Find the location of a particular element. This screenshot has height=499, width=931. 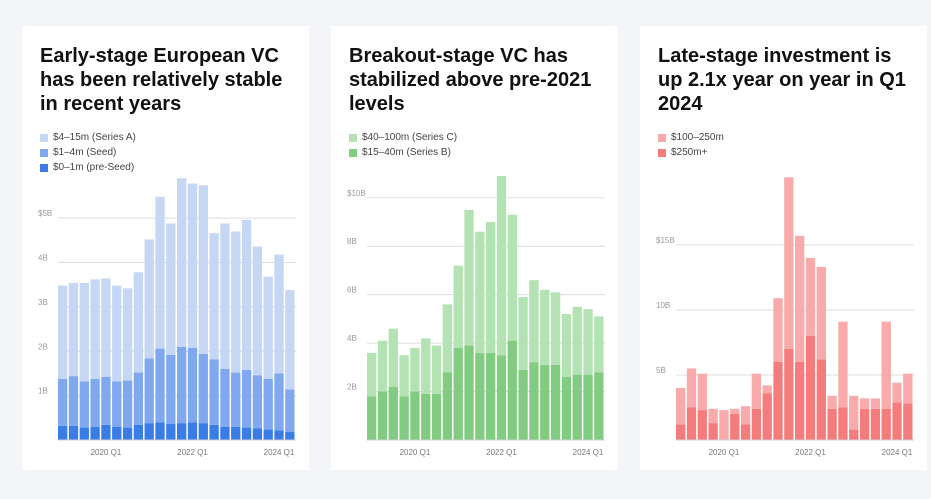

legend-label: $1–4m (Seed) is located at coordinates (85, 152).